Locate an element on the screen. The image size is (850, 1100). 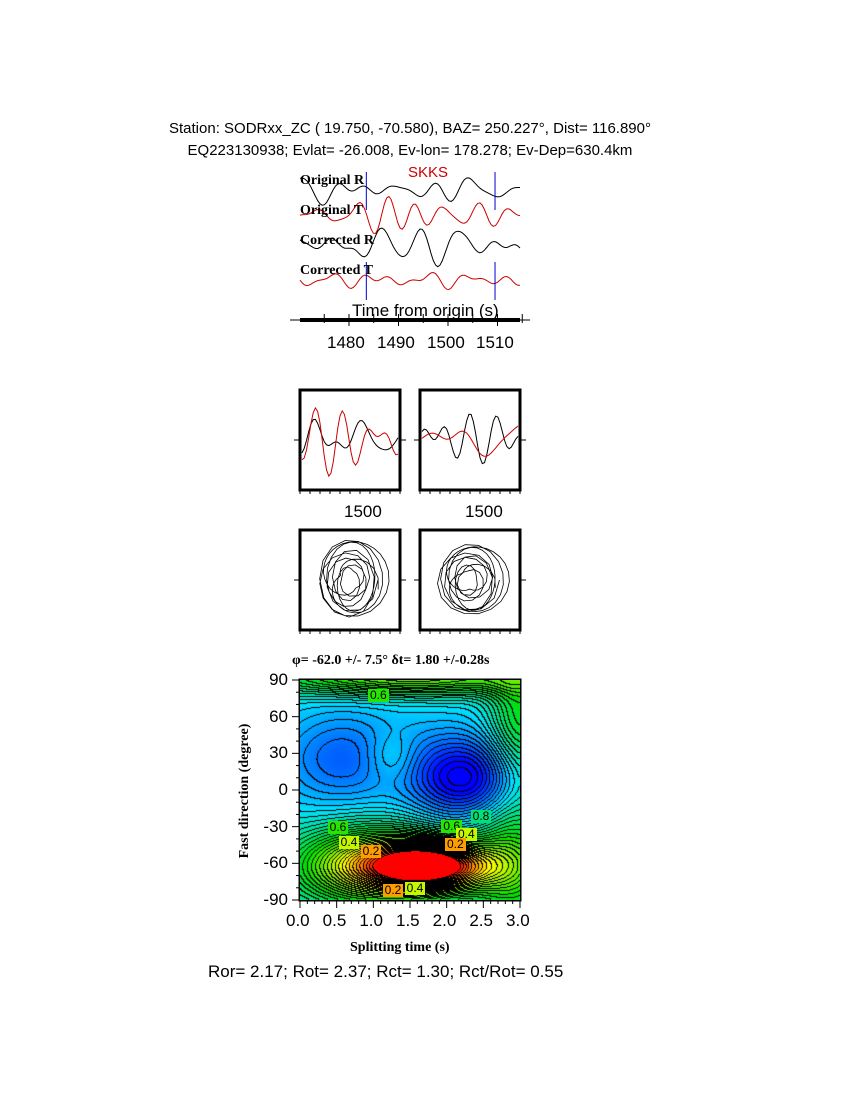
time-tick-1500: 1500 is located at coordinates (446, 342).